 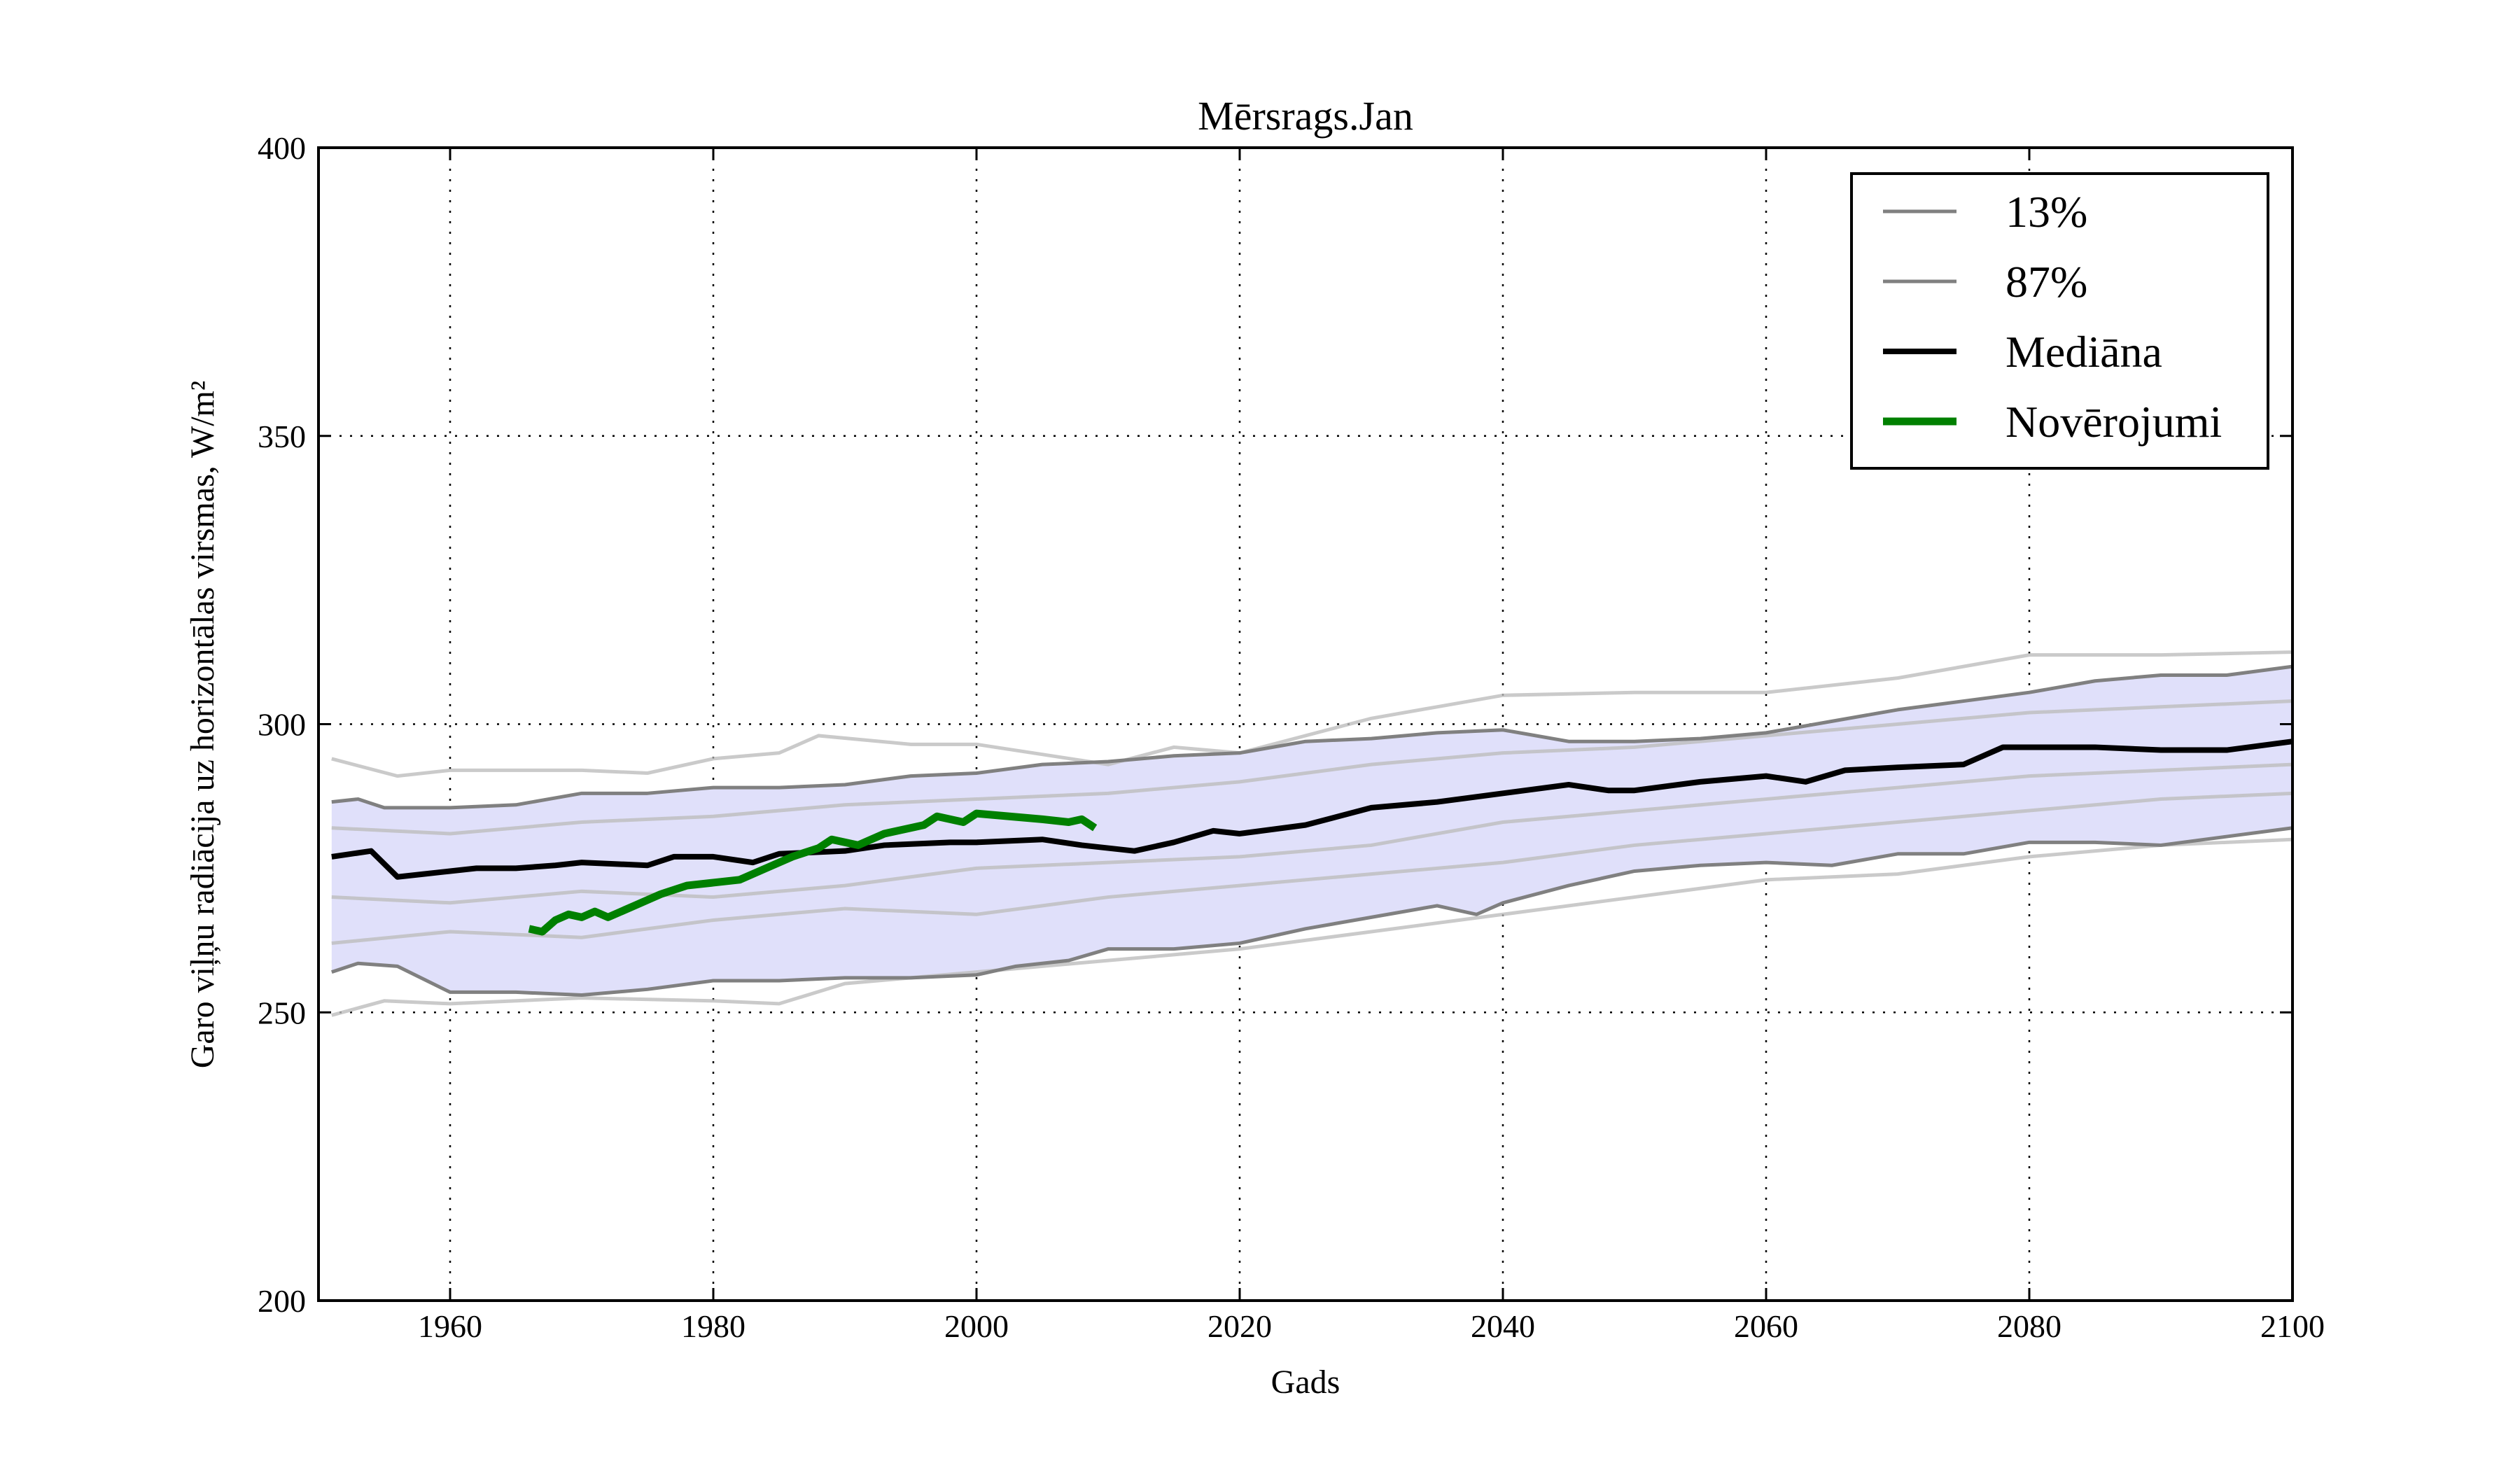 I want to click on y-tick-label: 400, so click(x=282, y=148).